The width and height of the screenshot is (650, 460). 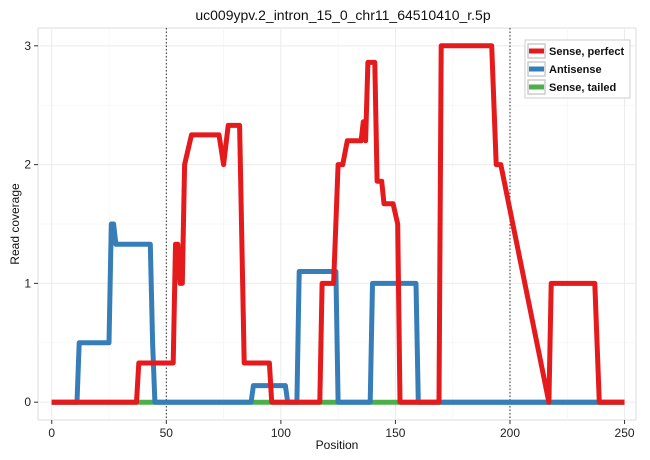 I want to click on y-axis-title: Read coverage, so click(x=15, y=224).